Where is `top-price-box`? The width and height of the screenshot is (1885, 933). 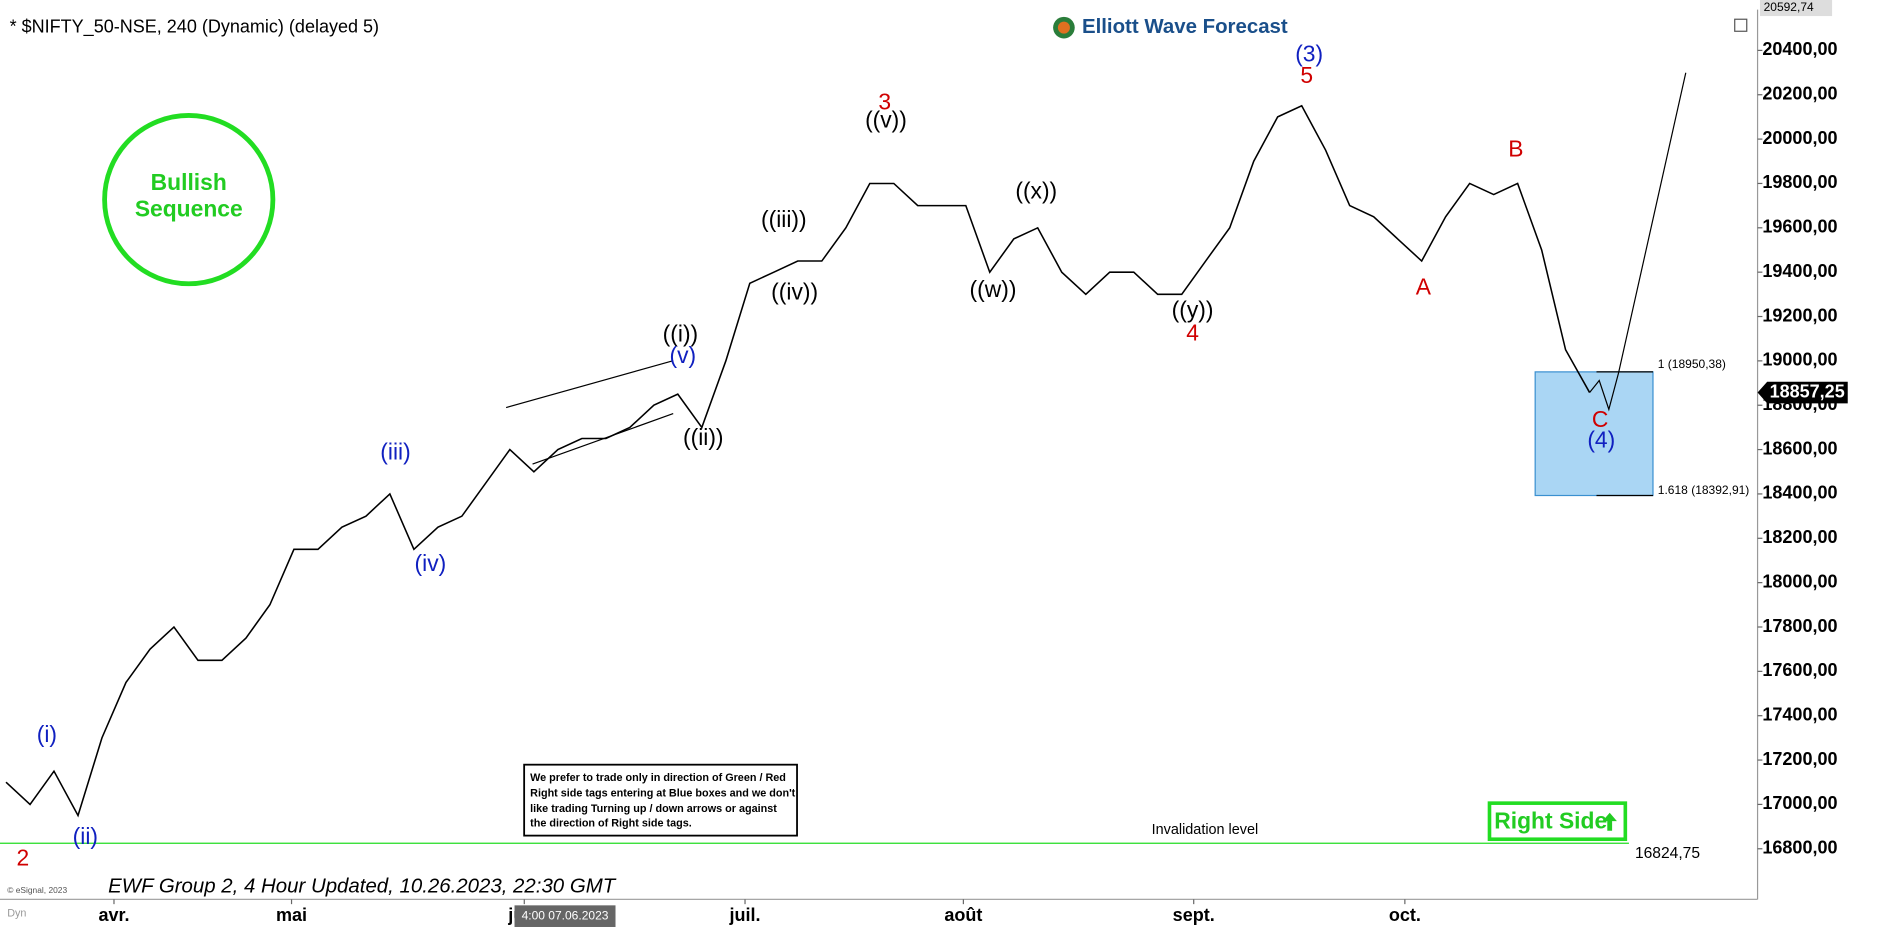
top-price-box is located at coordinates (1796, 8).